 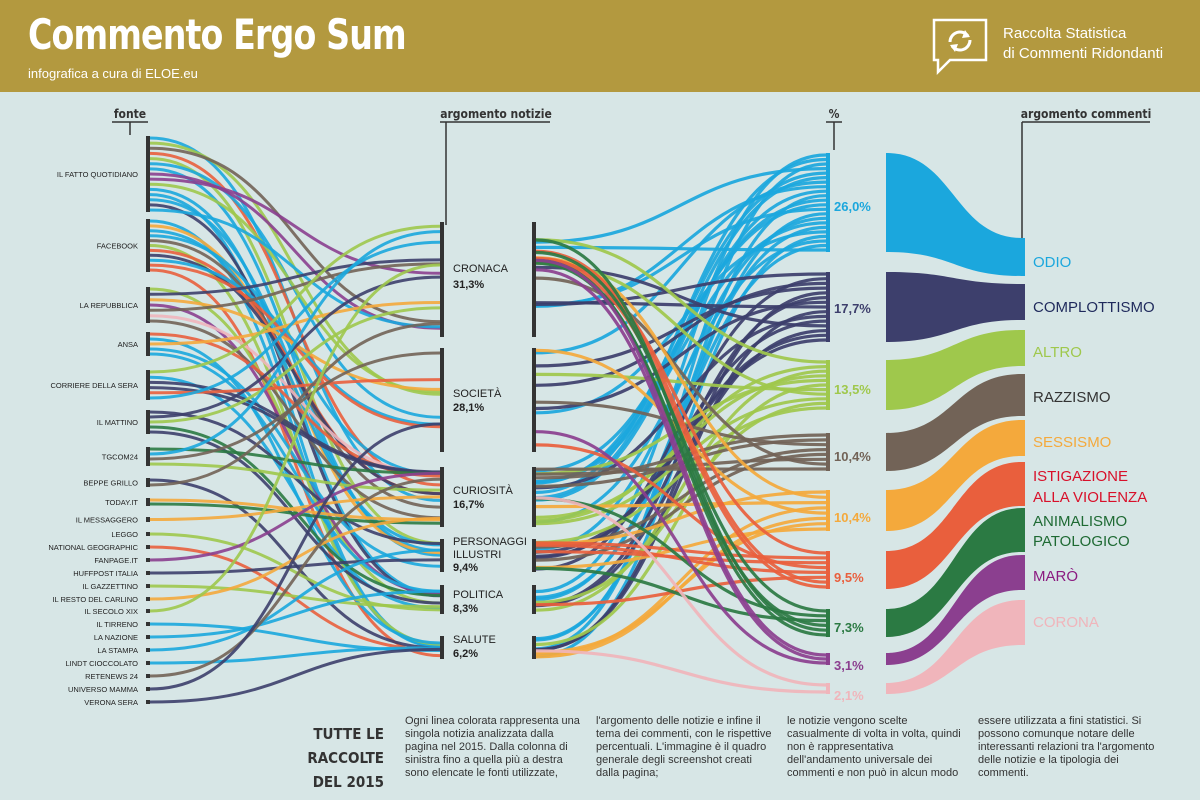 What do you see at coordinates (311, 758) in the screenshot?
I see `footer-title: TUTTE LE RACCOLTE DEL 2015` at bounding box center [311, 758].